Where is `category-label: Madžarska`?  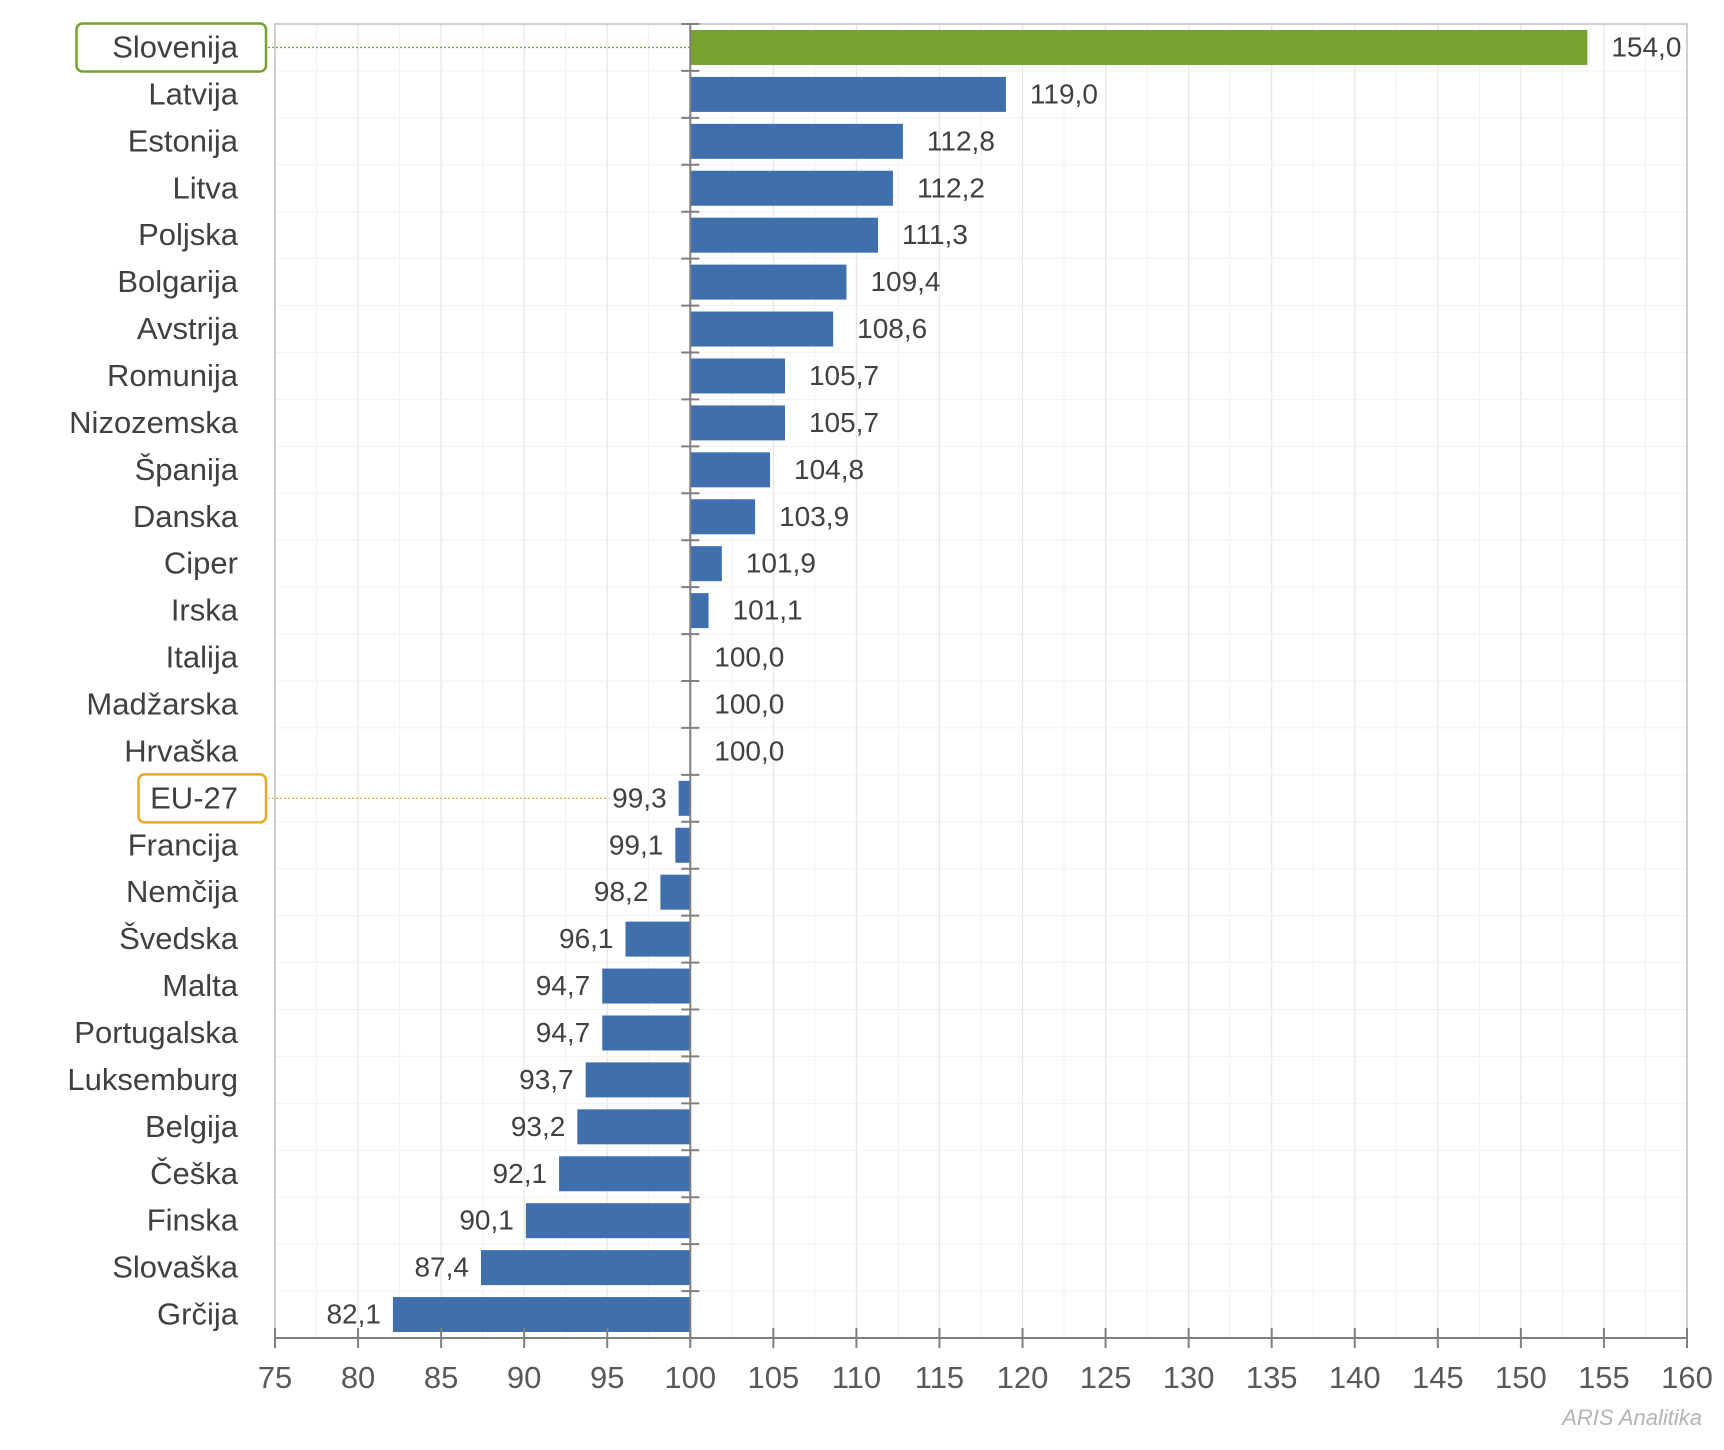 category-label: Madžarska is located at coordinates (162, 703).